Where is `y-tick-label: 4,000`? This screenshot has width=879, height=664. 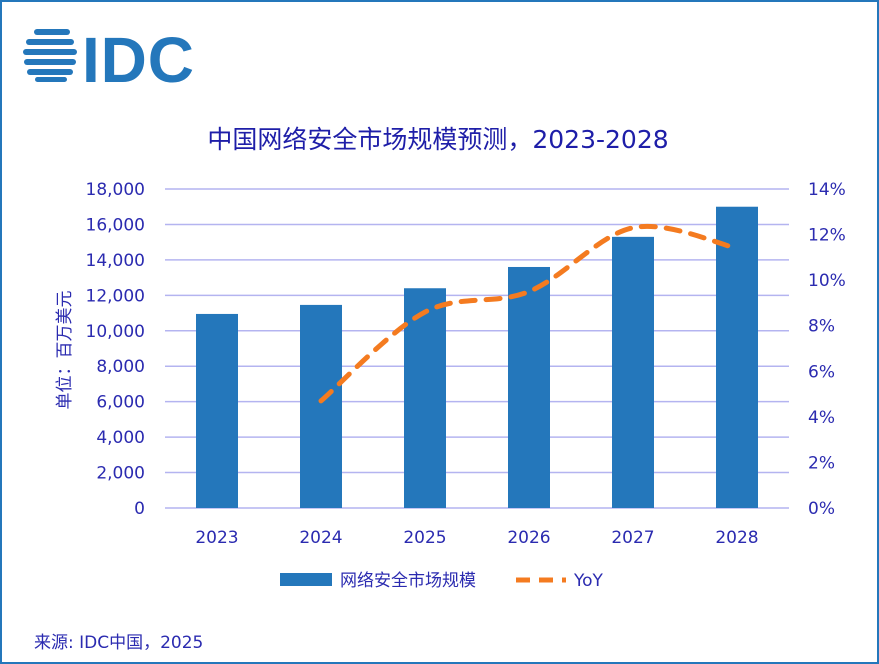 y-tick-label: 4,000 is located at coordinates (120, 438).